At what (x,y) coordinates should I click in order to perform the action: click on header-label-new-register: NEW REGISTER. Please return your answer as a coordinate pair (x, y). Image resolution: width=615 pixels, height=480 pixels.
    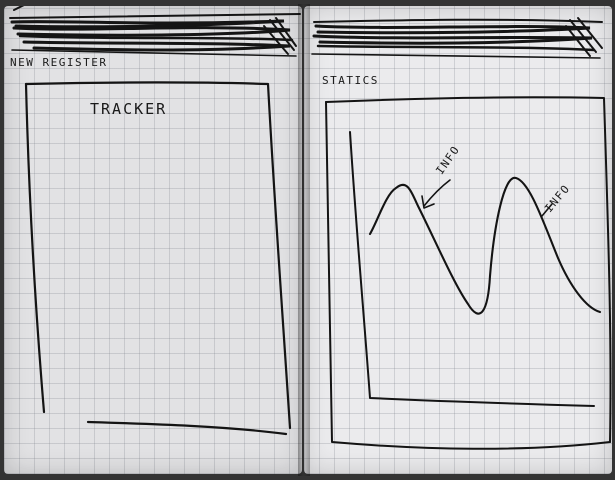
    Looking at the image, I should click on (59, 62).